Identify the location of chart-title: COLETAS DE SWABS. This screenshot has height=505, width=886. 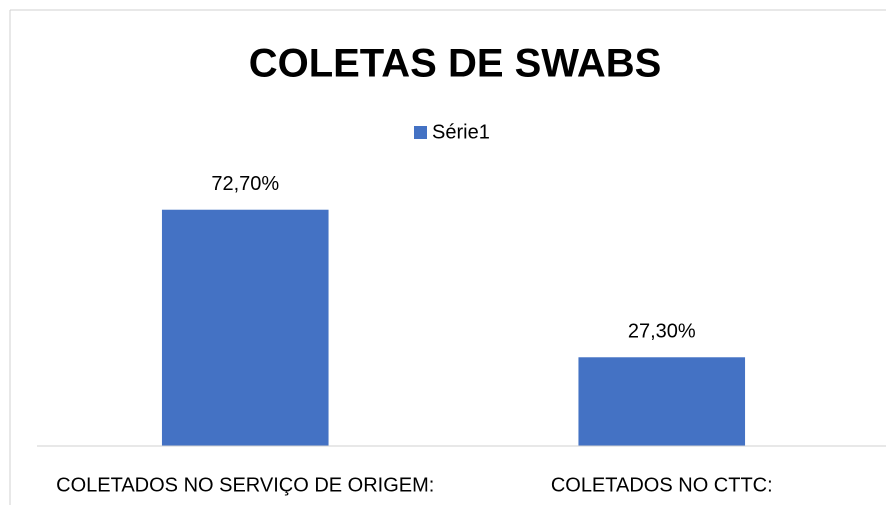
(455, 64).